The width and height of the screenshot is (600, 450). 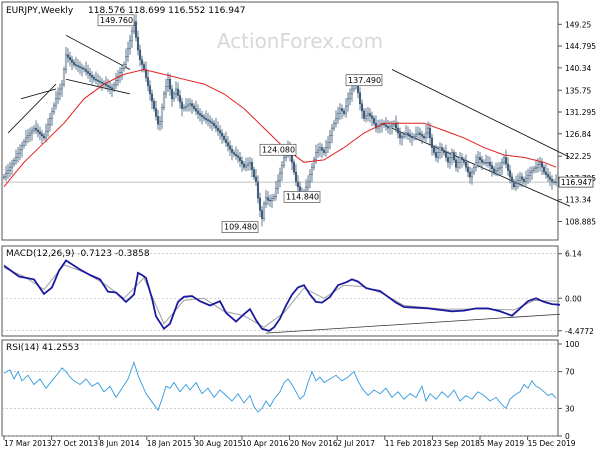 What do you see at coordinates (576, 293) in the screenshot?
I see `macd-axis: 6.14 0.00 -4.4772` at bounding box center [576, 293].